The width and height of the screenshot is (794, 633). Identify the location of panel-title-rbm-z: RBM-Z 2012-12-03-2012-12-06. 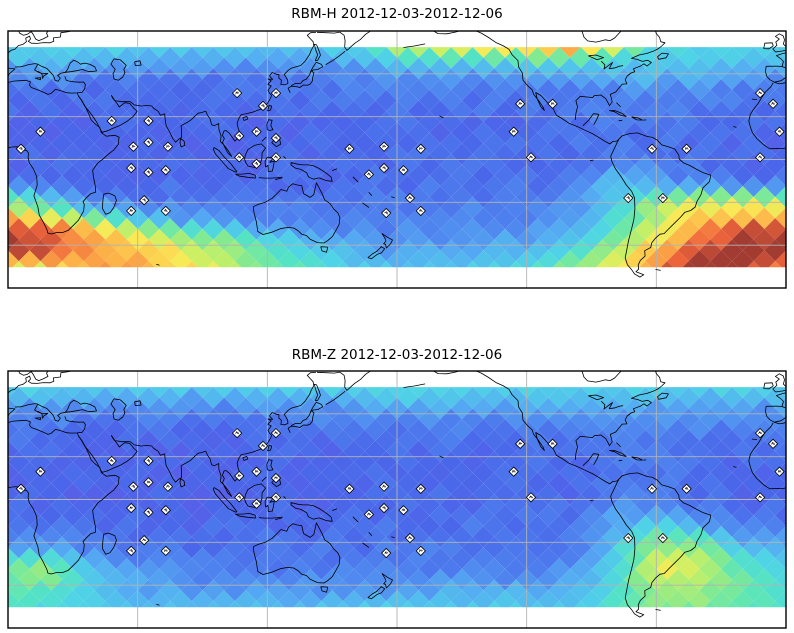
(397, 355).